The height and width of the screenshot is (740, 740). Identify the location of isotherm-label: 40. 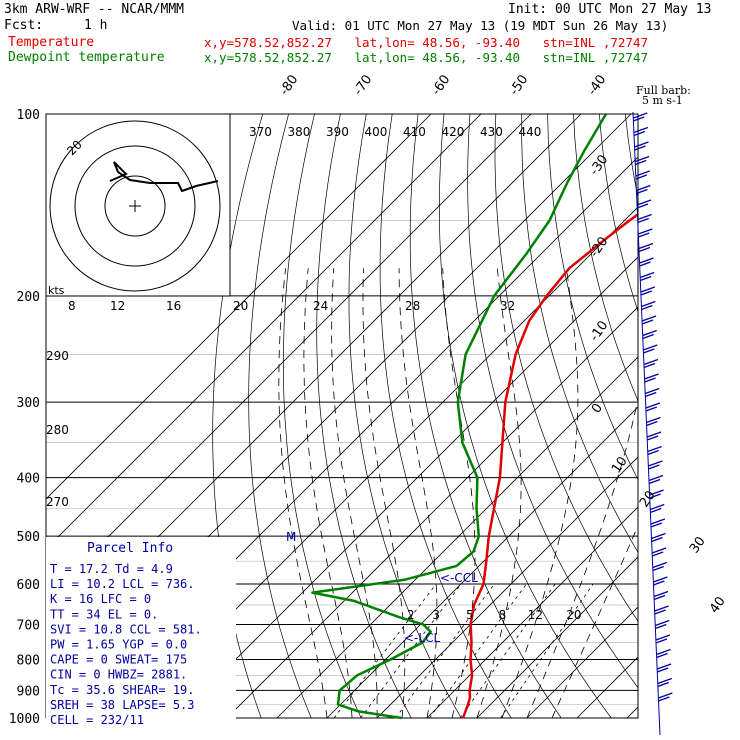
(718, 605).